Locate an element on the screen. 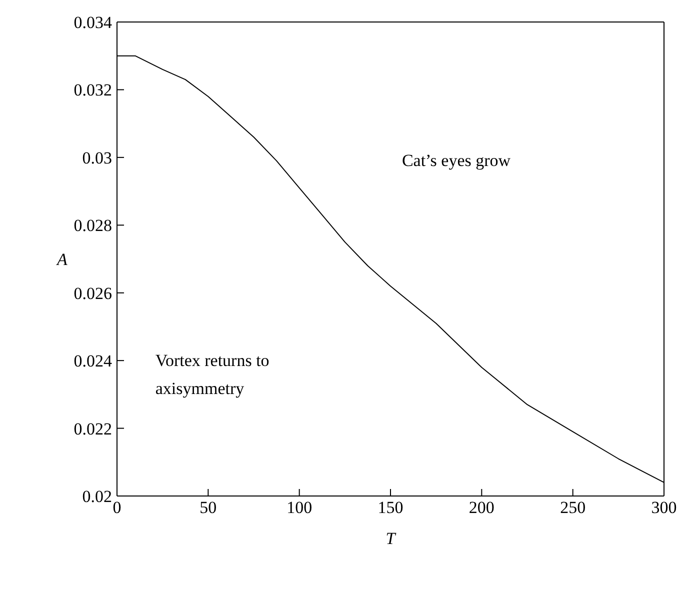 This screenshot has height=594, width=689. y-tick-label: 0.02 is located at coordinates (97, 496).